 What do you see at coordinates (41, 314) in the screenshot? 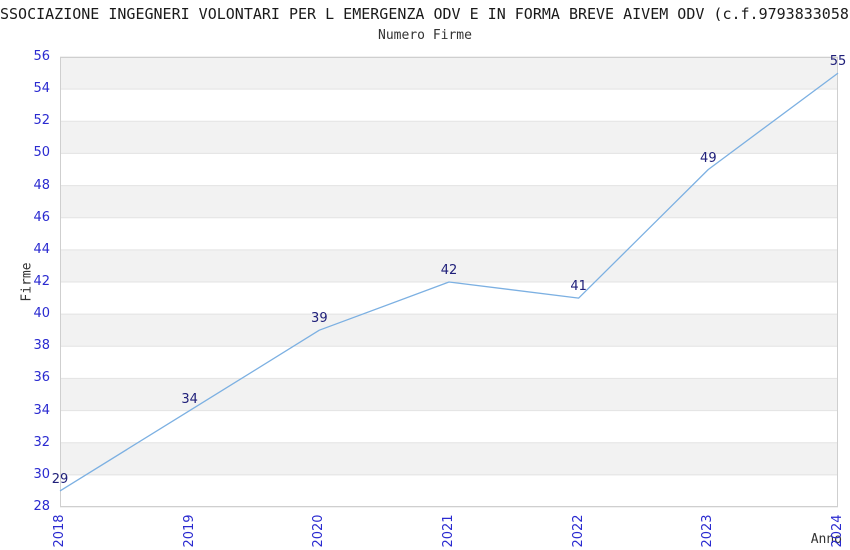
I see `y-tick-label: 40` at bounding box center [41, 314].